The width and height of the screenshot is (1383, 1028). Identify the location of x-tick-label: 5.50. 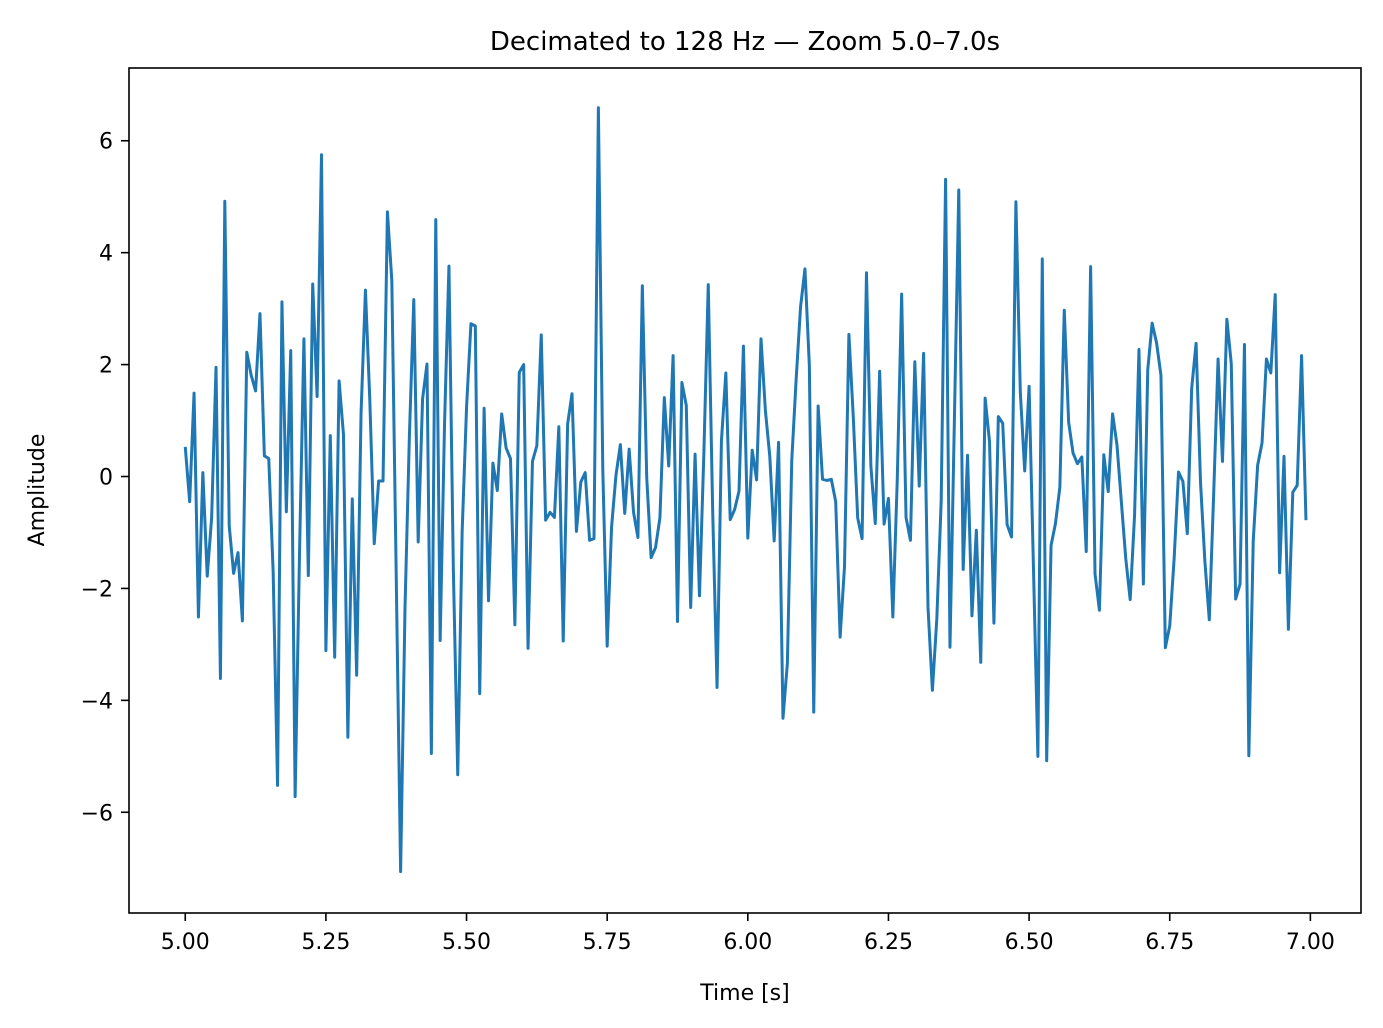
(466, 942).